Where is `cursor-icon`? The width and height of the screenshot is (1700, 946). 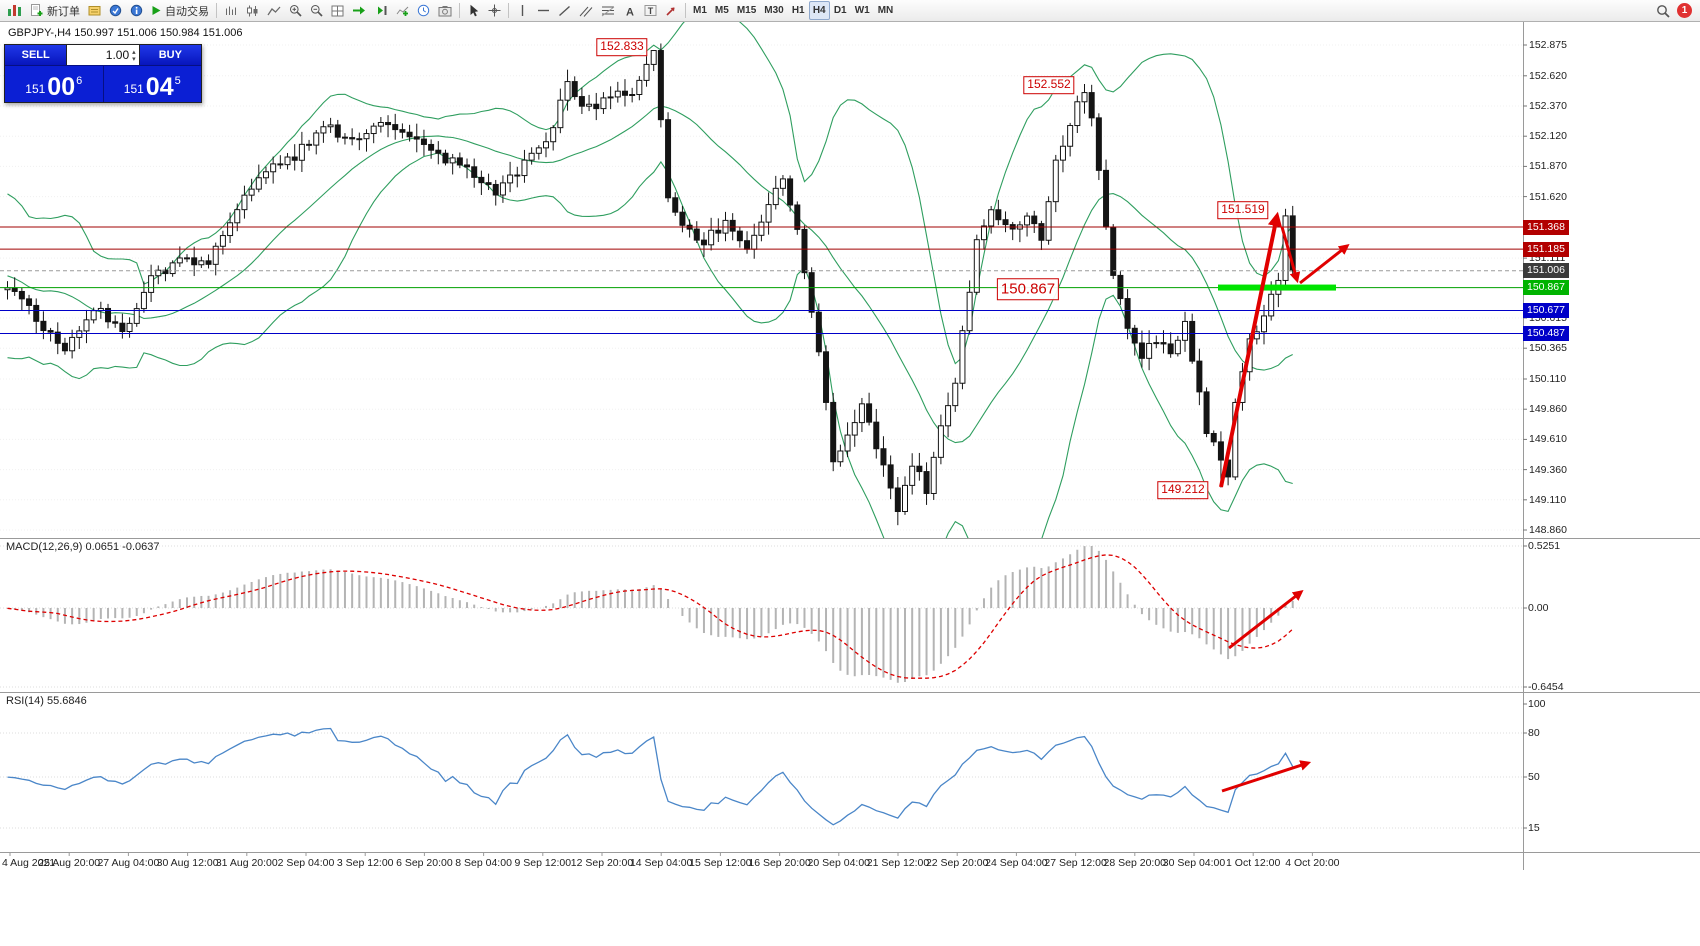 cursor-icon is located at coordinates (473, 10).